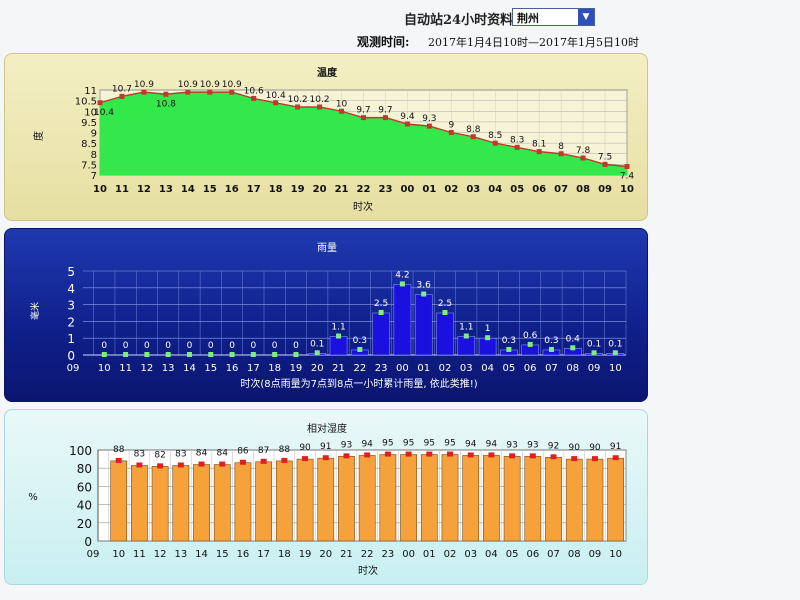  I want to click on y-tick-label: 2, so click(71, 322).